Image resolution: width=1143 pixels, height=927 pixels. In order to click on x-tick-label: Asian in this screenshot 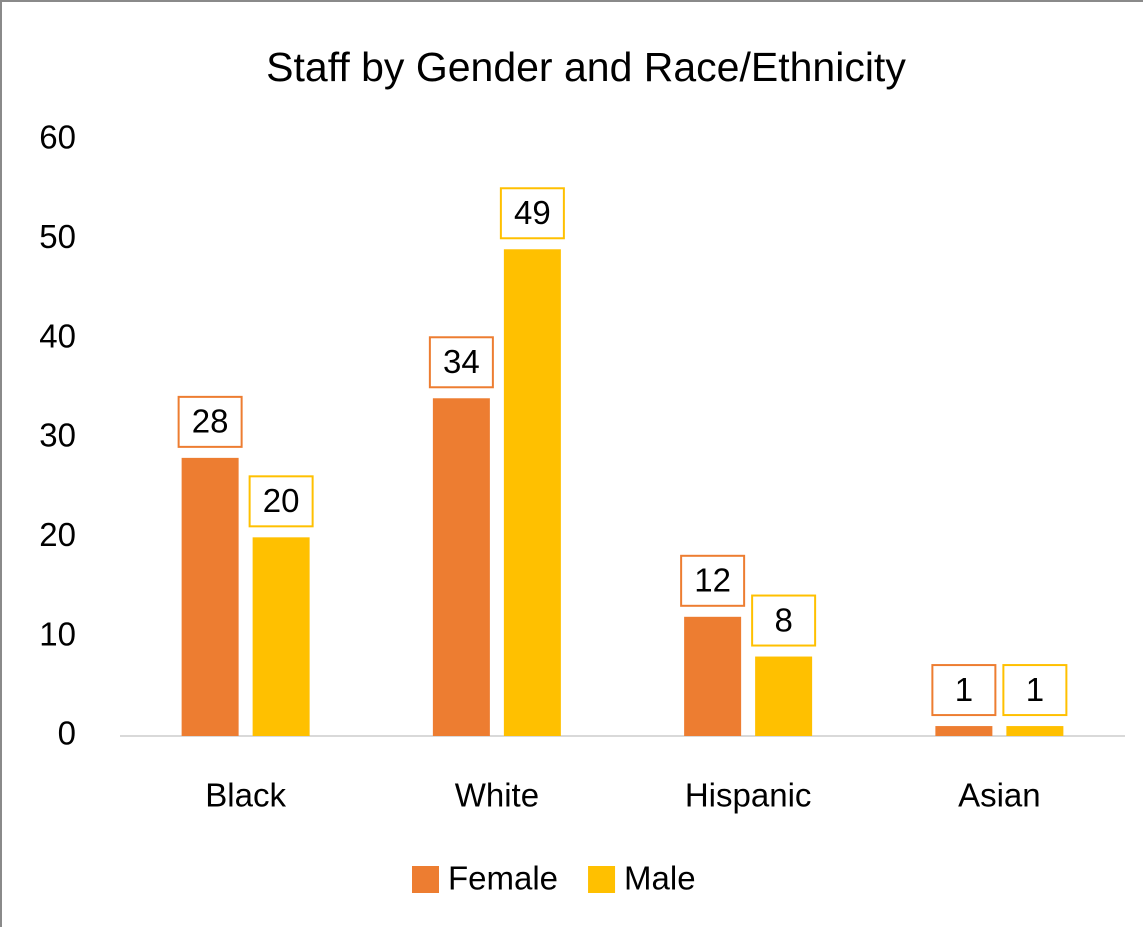, I will do `click(999, 795)`.